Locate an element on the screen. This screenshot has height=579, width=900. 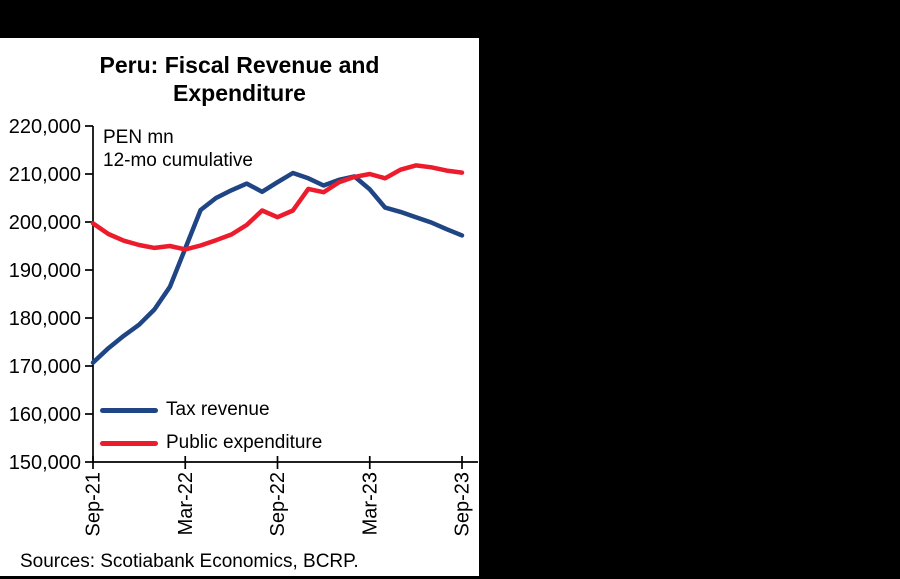
x-tick-label: Sep-21 is located at coordinates (94, 504).